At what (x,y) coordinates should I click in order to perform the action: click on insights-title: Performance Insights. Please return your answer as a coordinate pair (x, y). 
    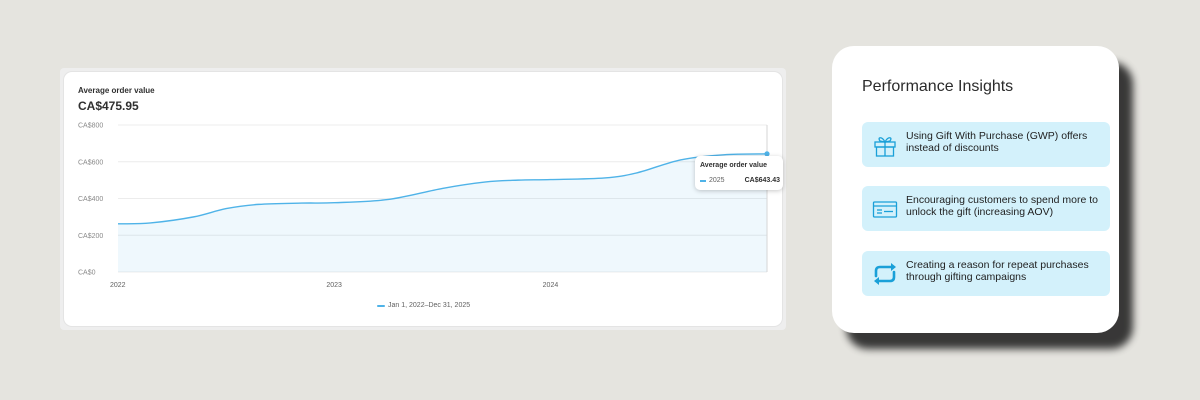
    Looking at the image, I should click on (938, 86).